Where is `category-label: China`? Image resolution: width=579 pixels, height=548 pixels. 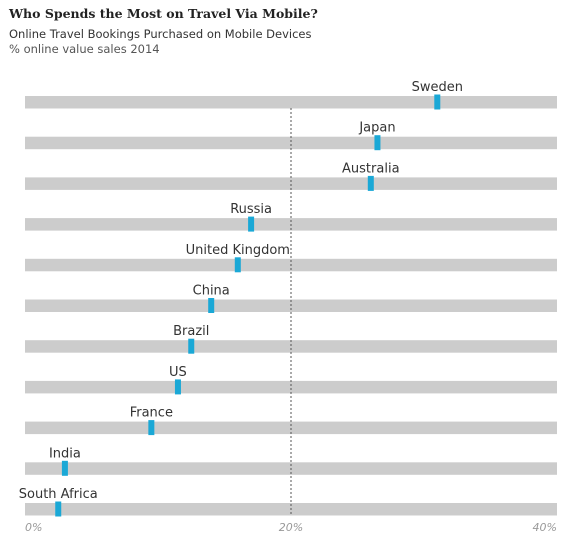 category-label: China is located at coordinates (211, 291).